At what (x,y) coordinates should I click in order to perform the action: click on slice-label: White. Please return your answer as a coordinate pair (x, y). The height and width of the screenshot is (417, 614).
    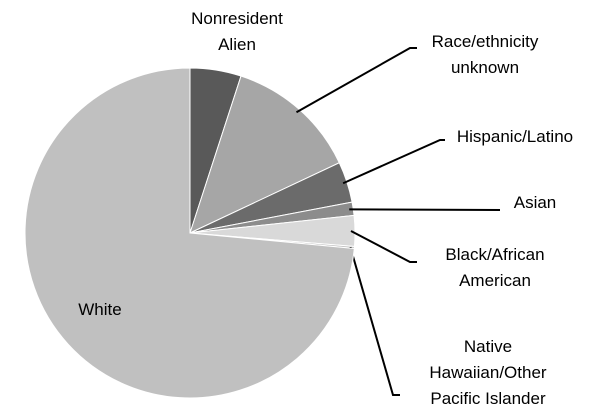
    Looking at the image, I should click on (100, 309).